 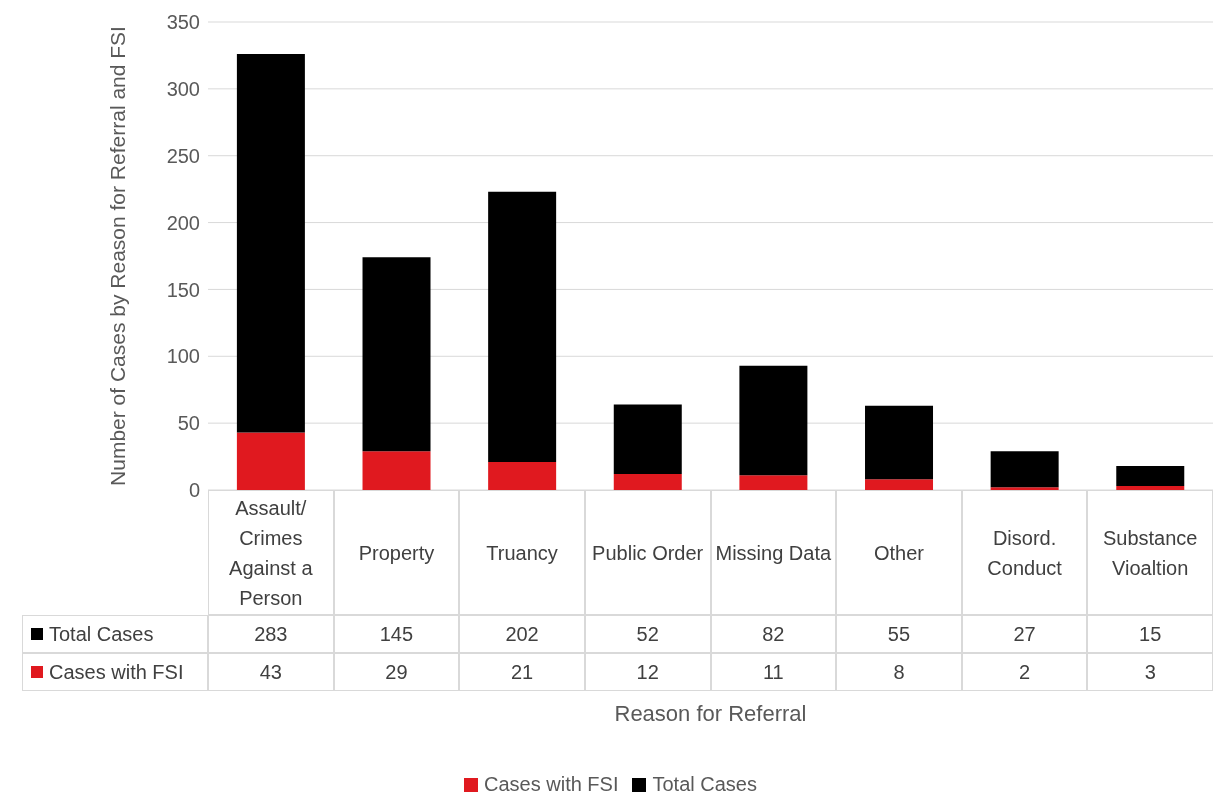 What do you see at coordinates (271, 672) in the screenshot?
I see `data-label: 43` at bounding box center [271, 672].